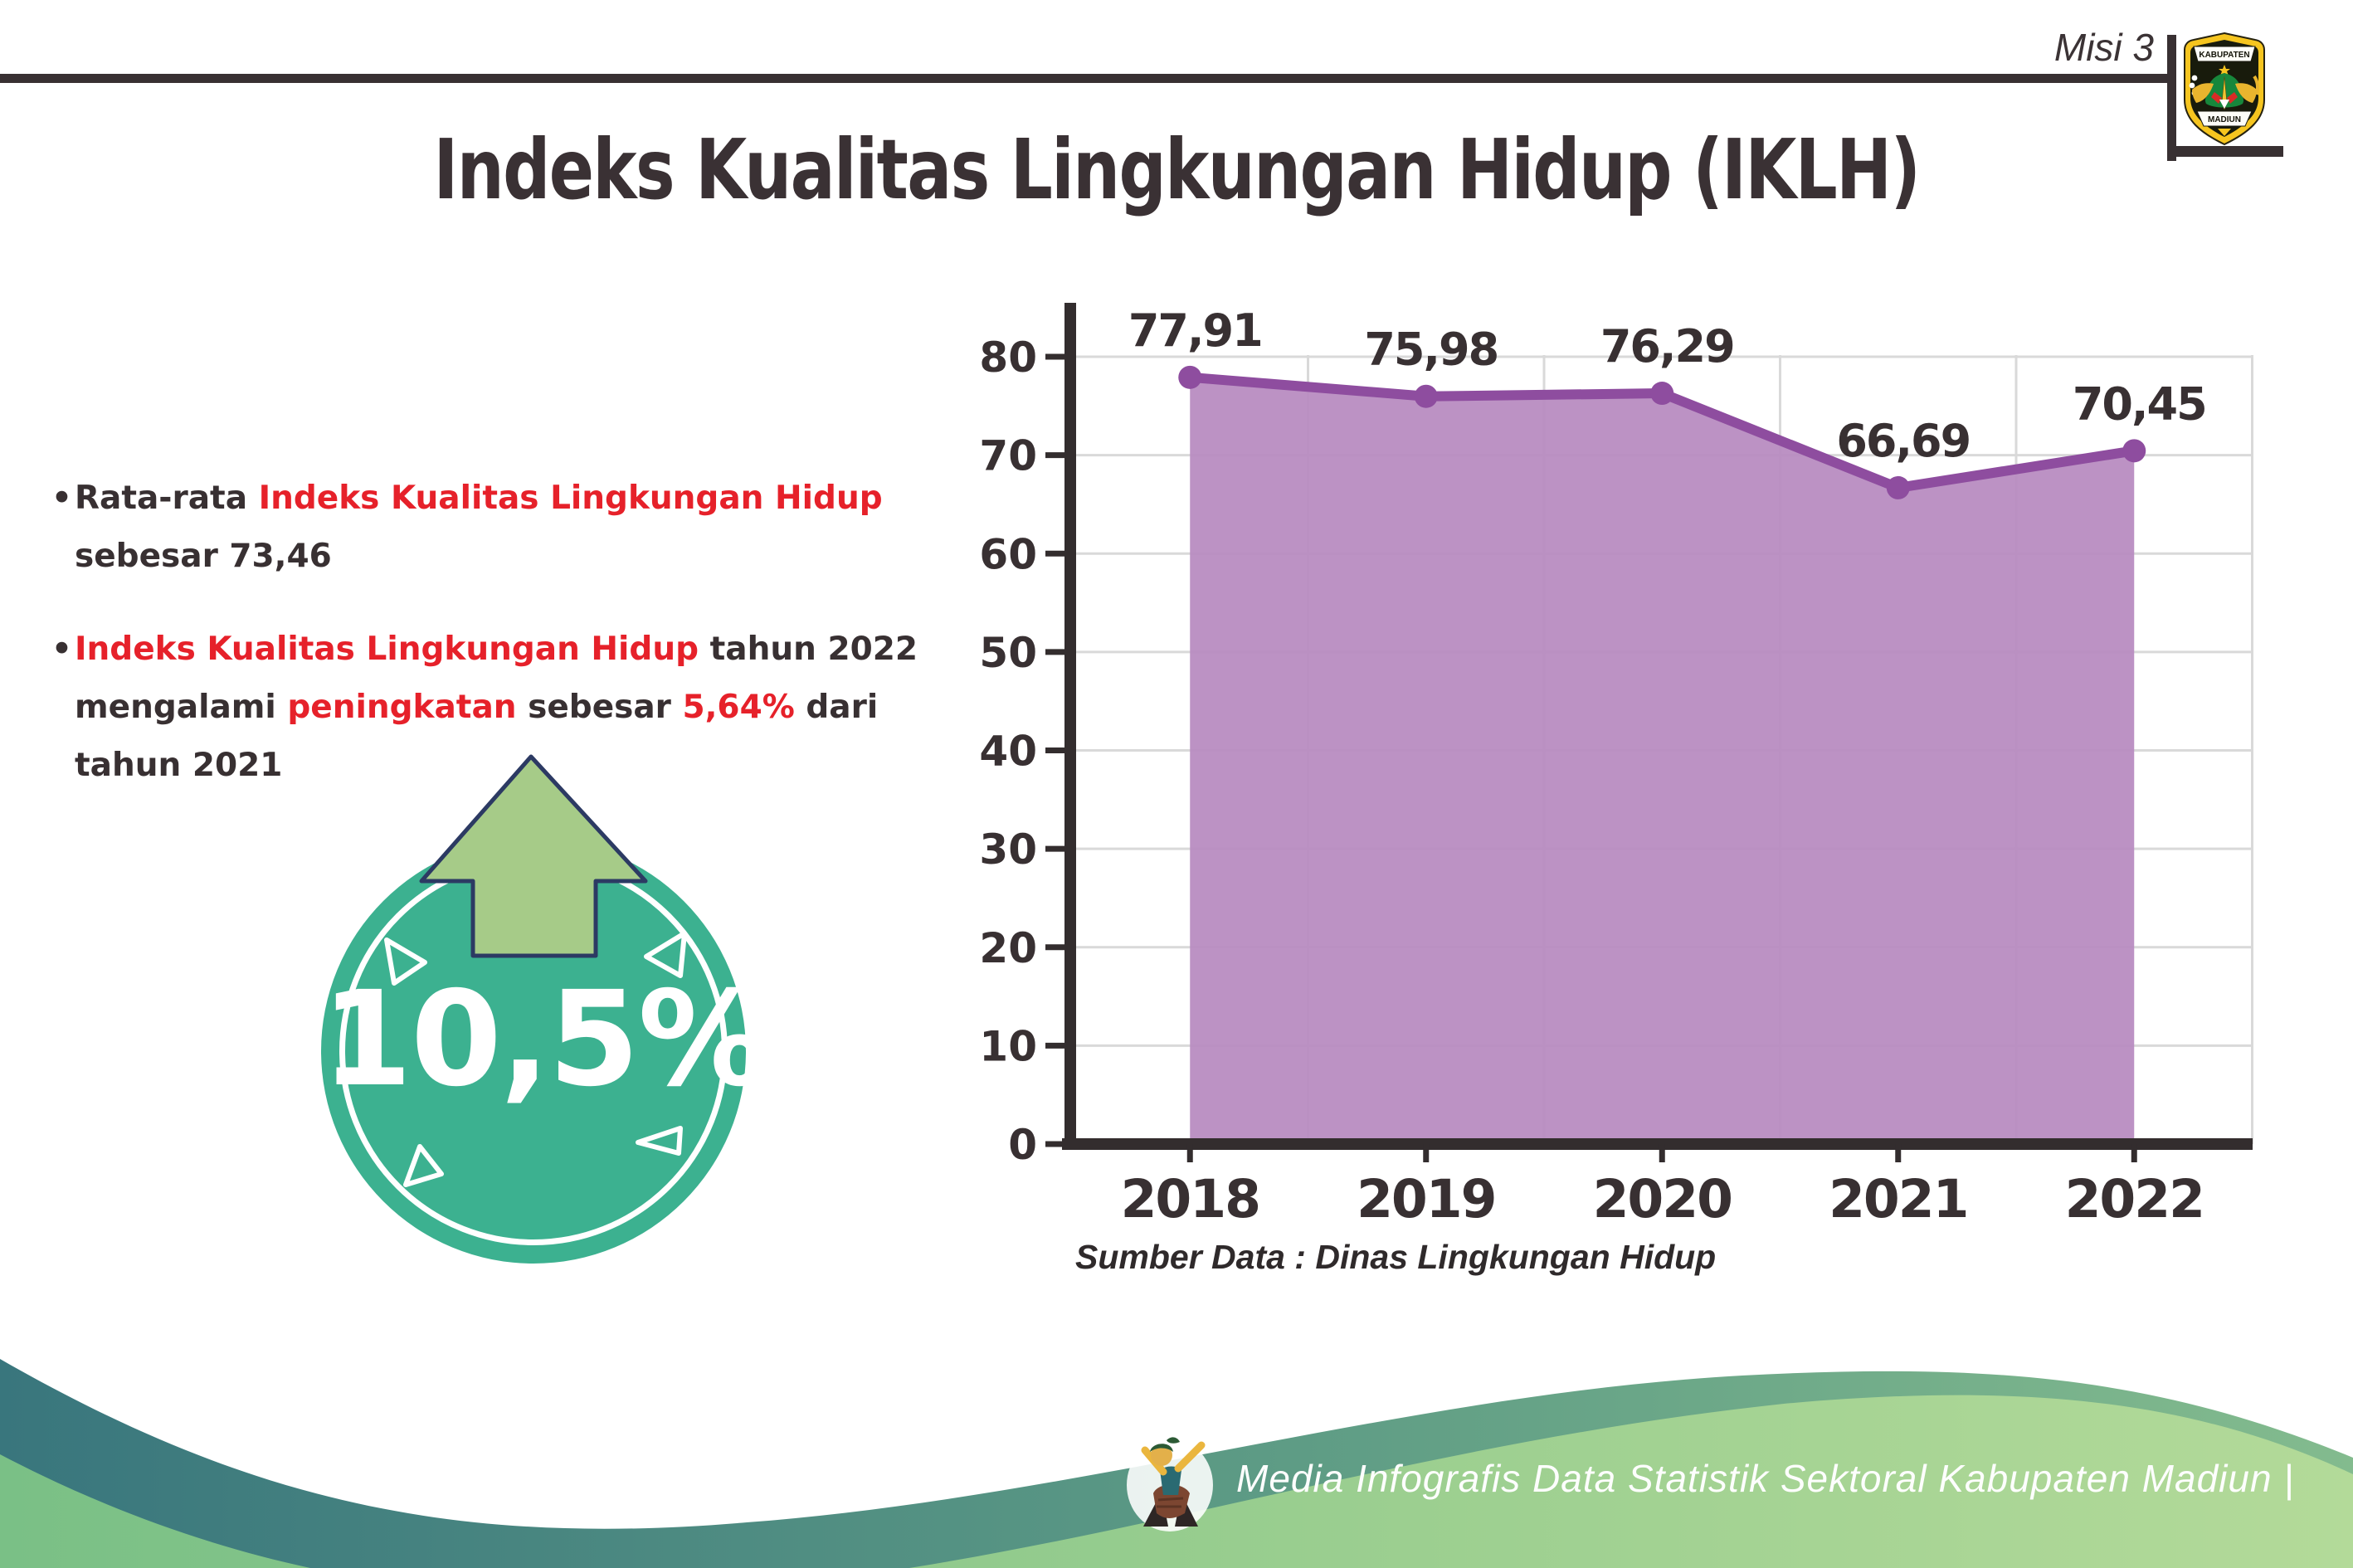  Describe the element at coordinates (496, 678) in the screenshot. I see `text-segment: tahun 2022 mengalami` at that location.